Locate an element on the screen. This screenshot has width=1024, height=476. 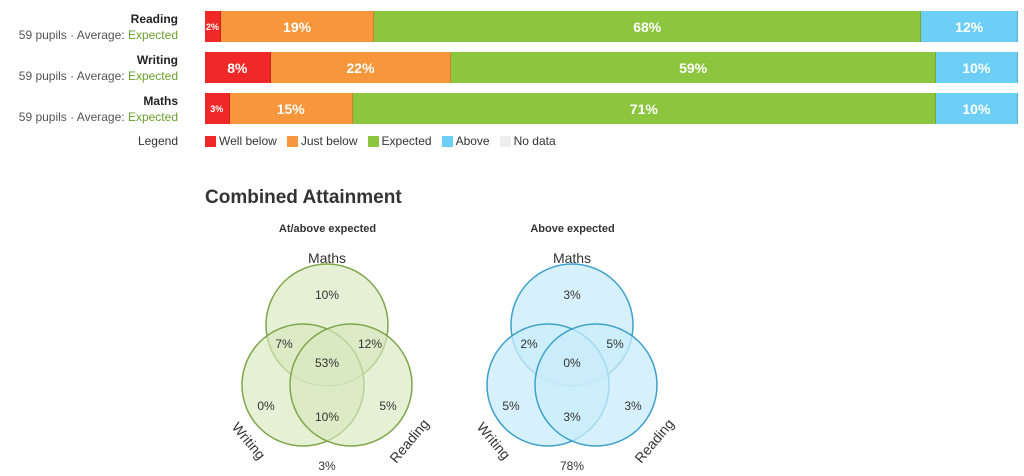
section-title: Combined Attainment is located at coordinates (303, 197).